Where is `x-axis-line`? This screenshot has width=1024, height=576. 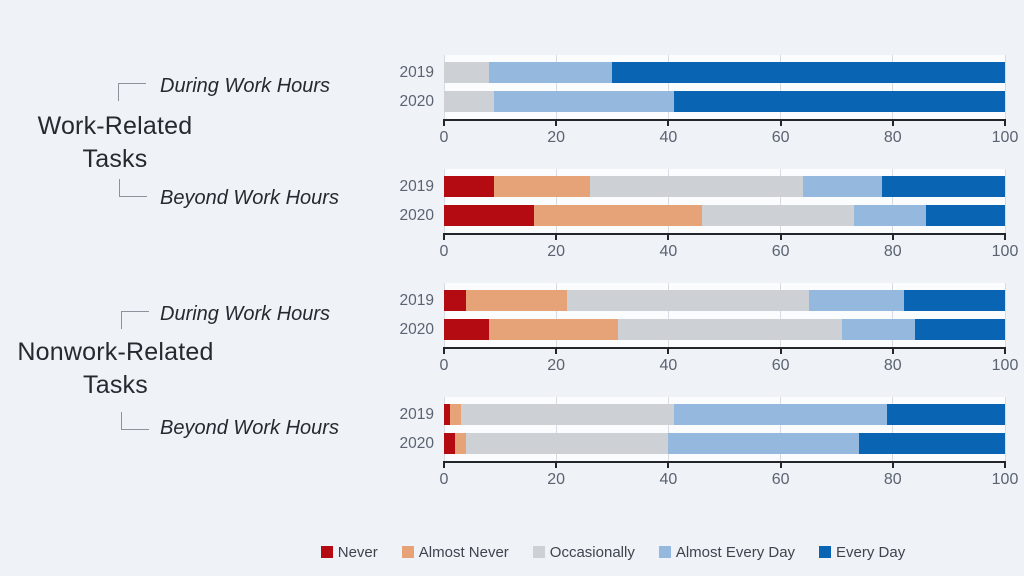
x-axis-line is located at coordinates (724, 348).